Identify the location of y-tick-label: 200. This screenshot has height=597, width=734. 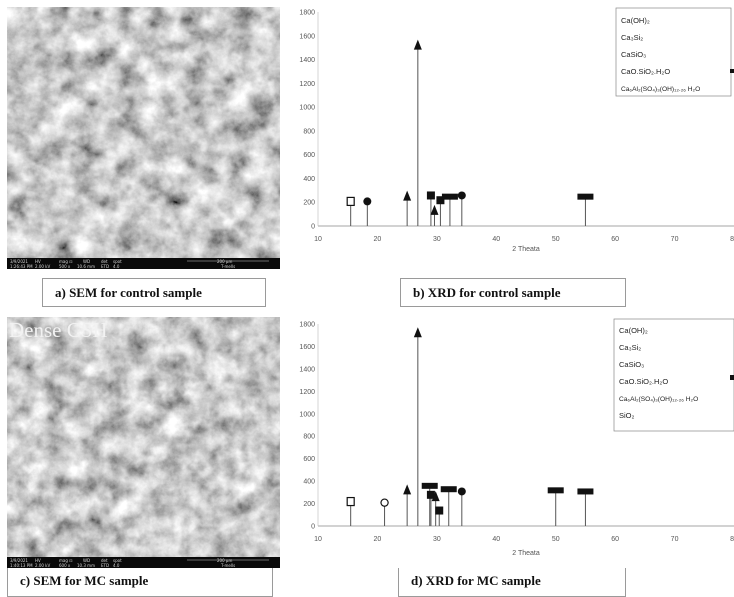
(309, 203).